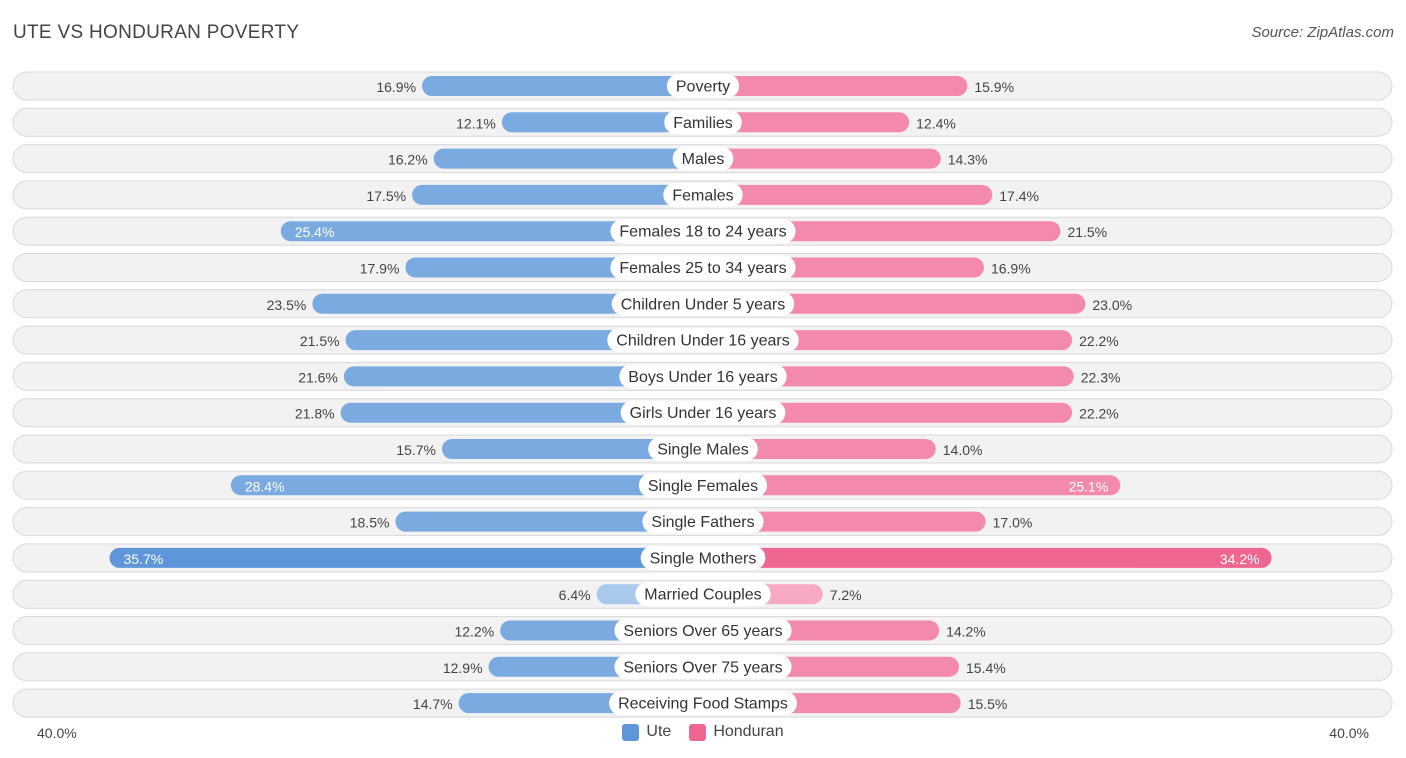 The image size is (1406, 758). What do you see at coordinates (994, 87) in the screenshot?
I see `value-label-honduran: 15.9%` at bounding box center [994, 87].